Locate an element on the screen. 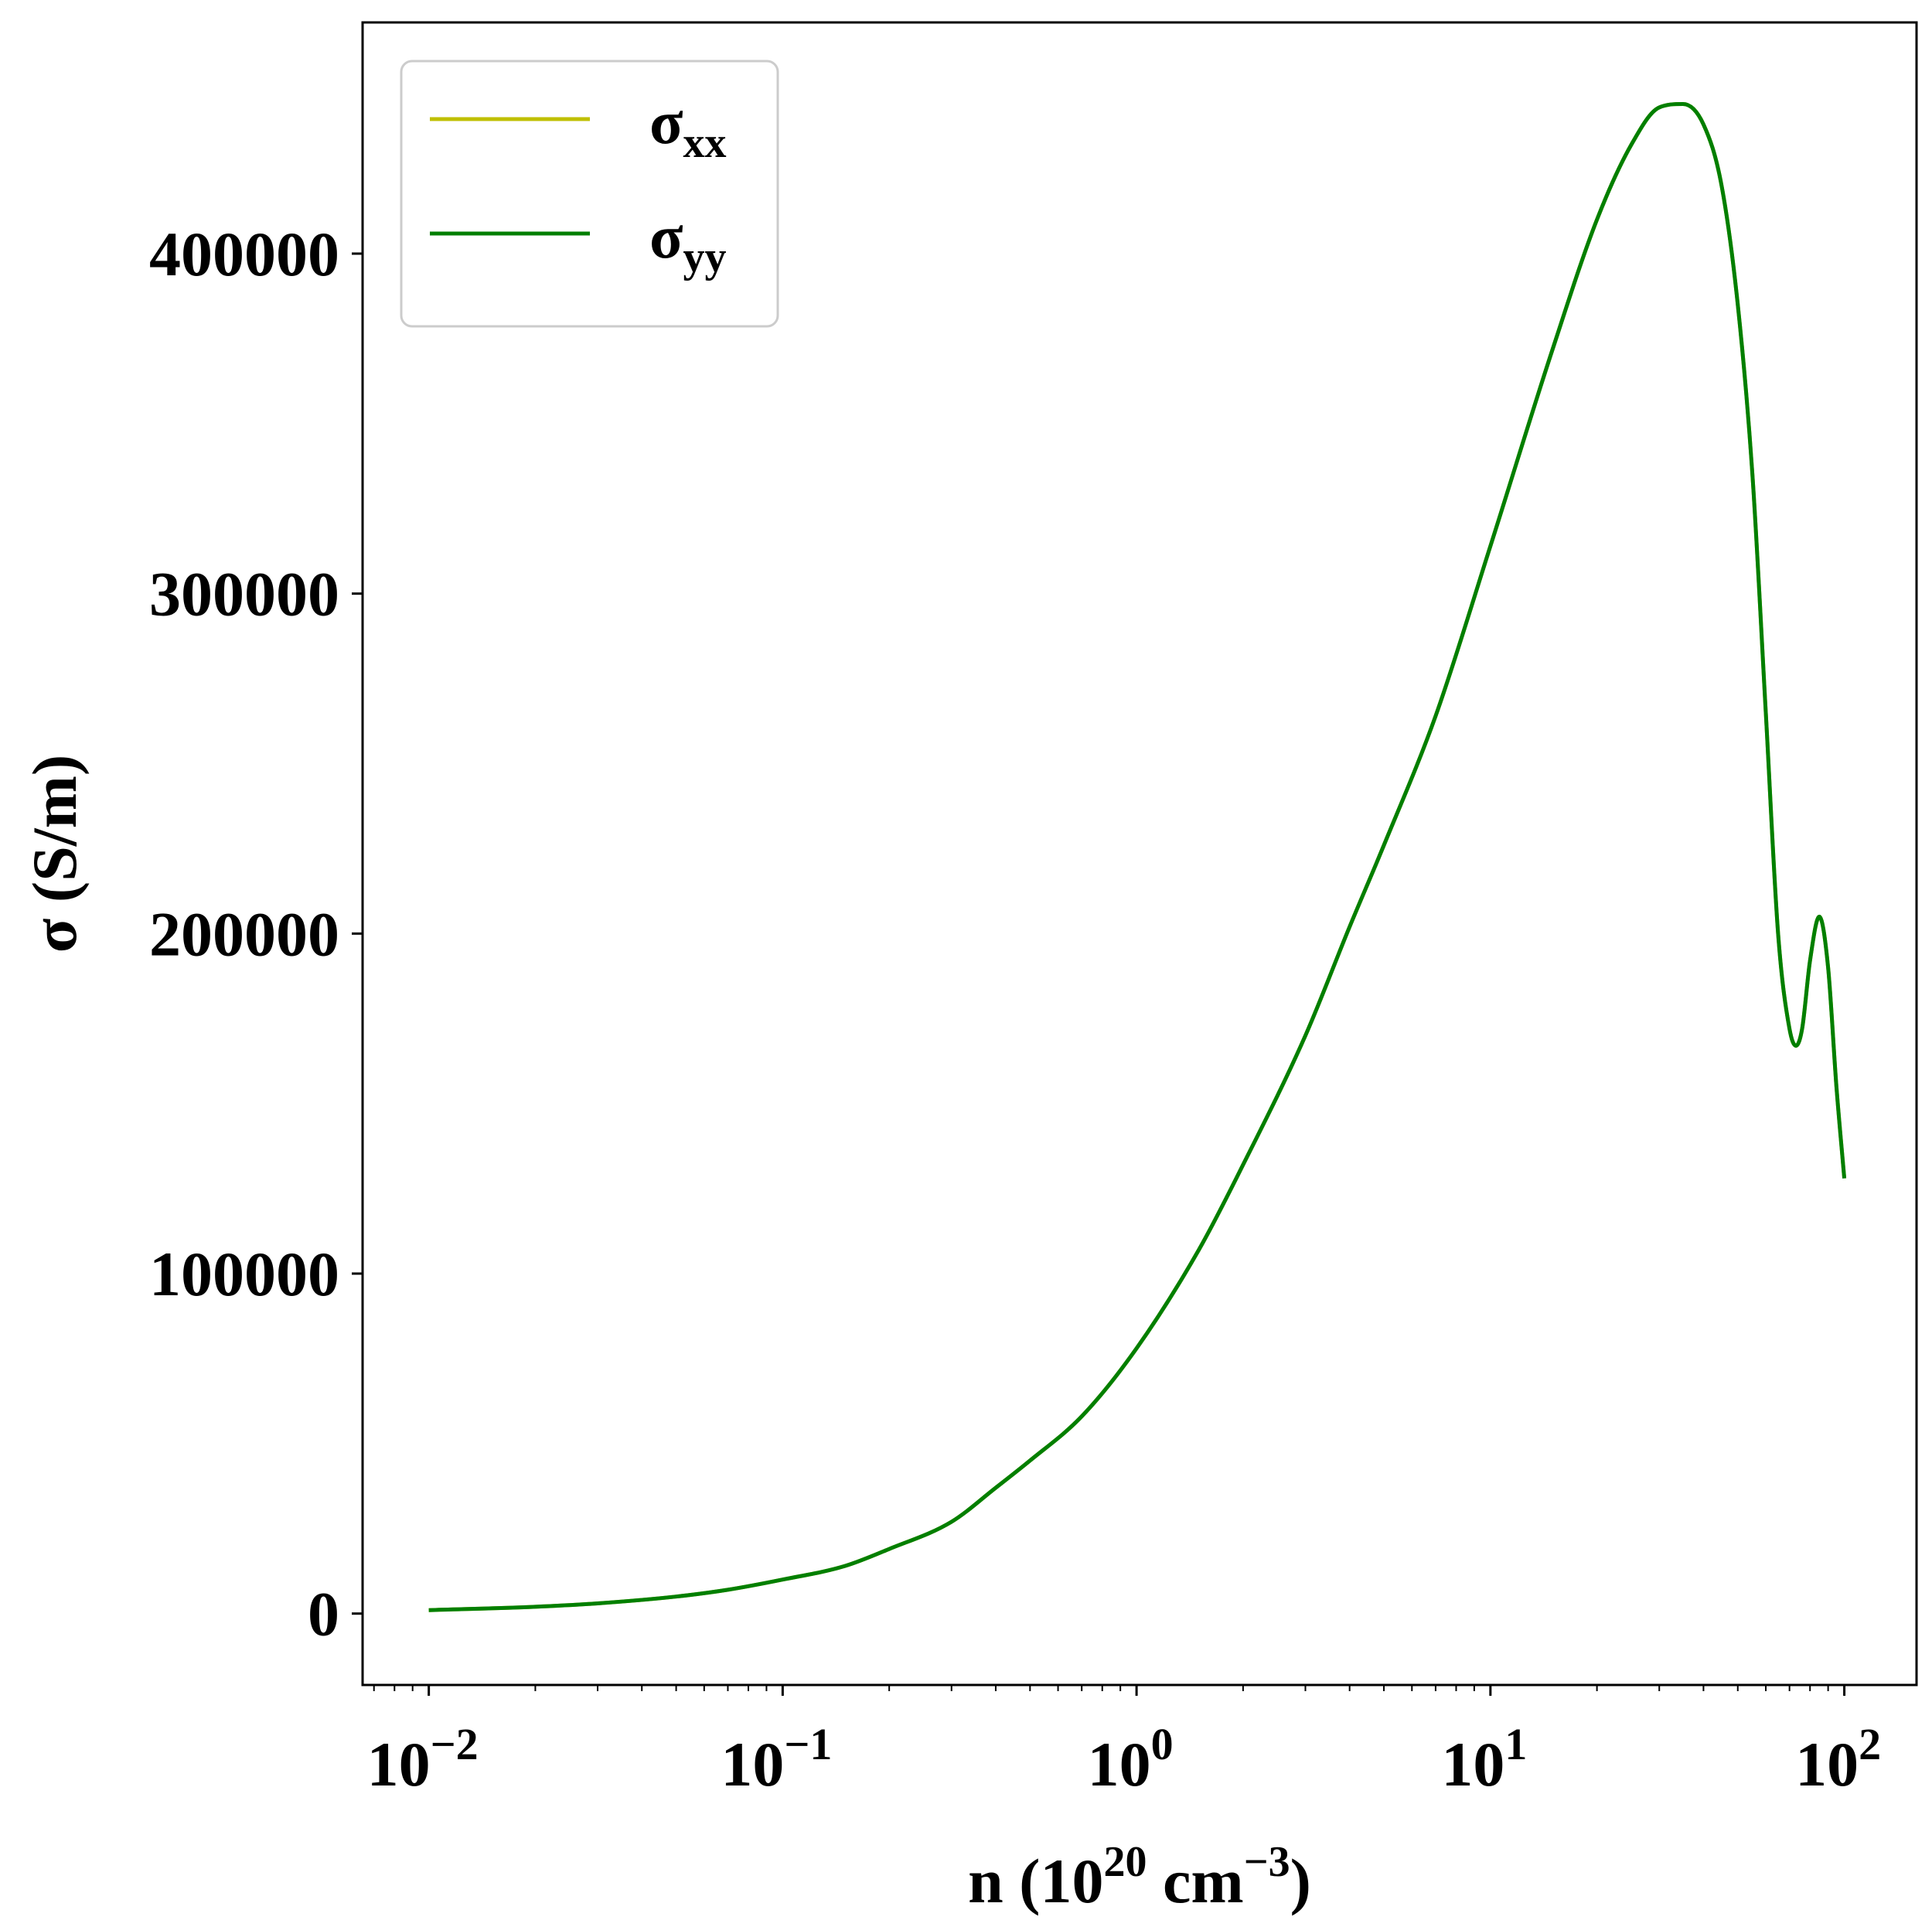  legend-label-sigma-xx: σxx is located at coordinates (688, 128).